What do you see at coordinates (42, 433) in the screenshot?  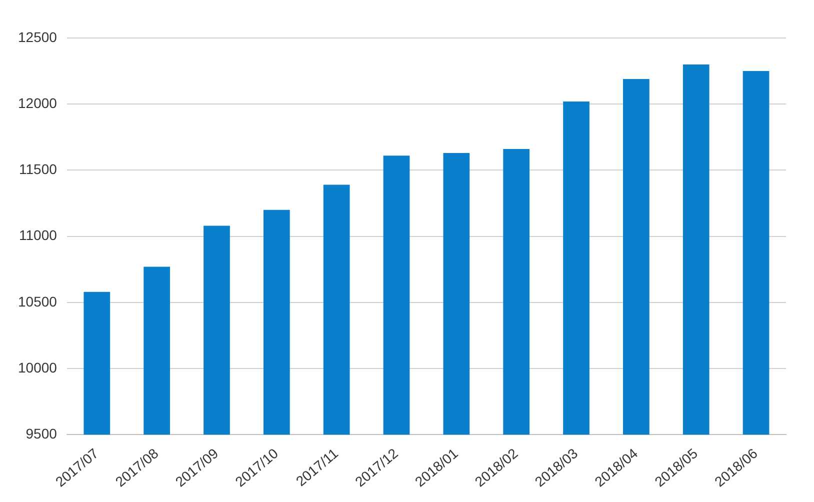 I see `y-tick-label: 9500` at bounding box center [42, 433].